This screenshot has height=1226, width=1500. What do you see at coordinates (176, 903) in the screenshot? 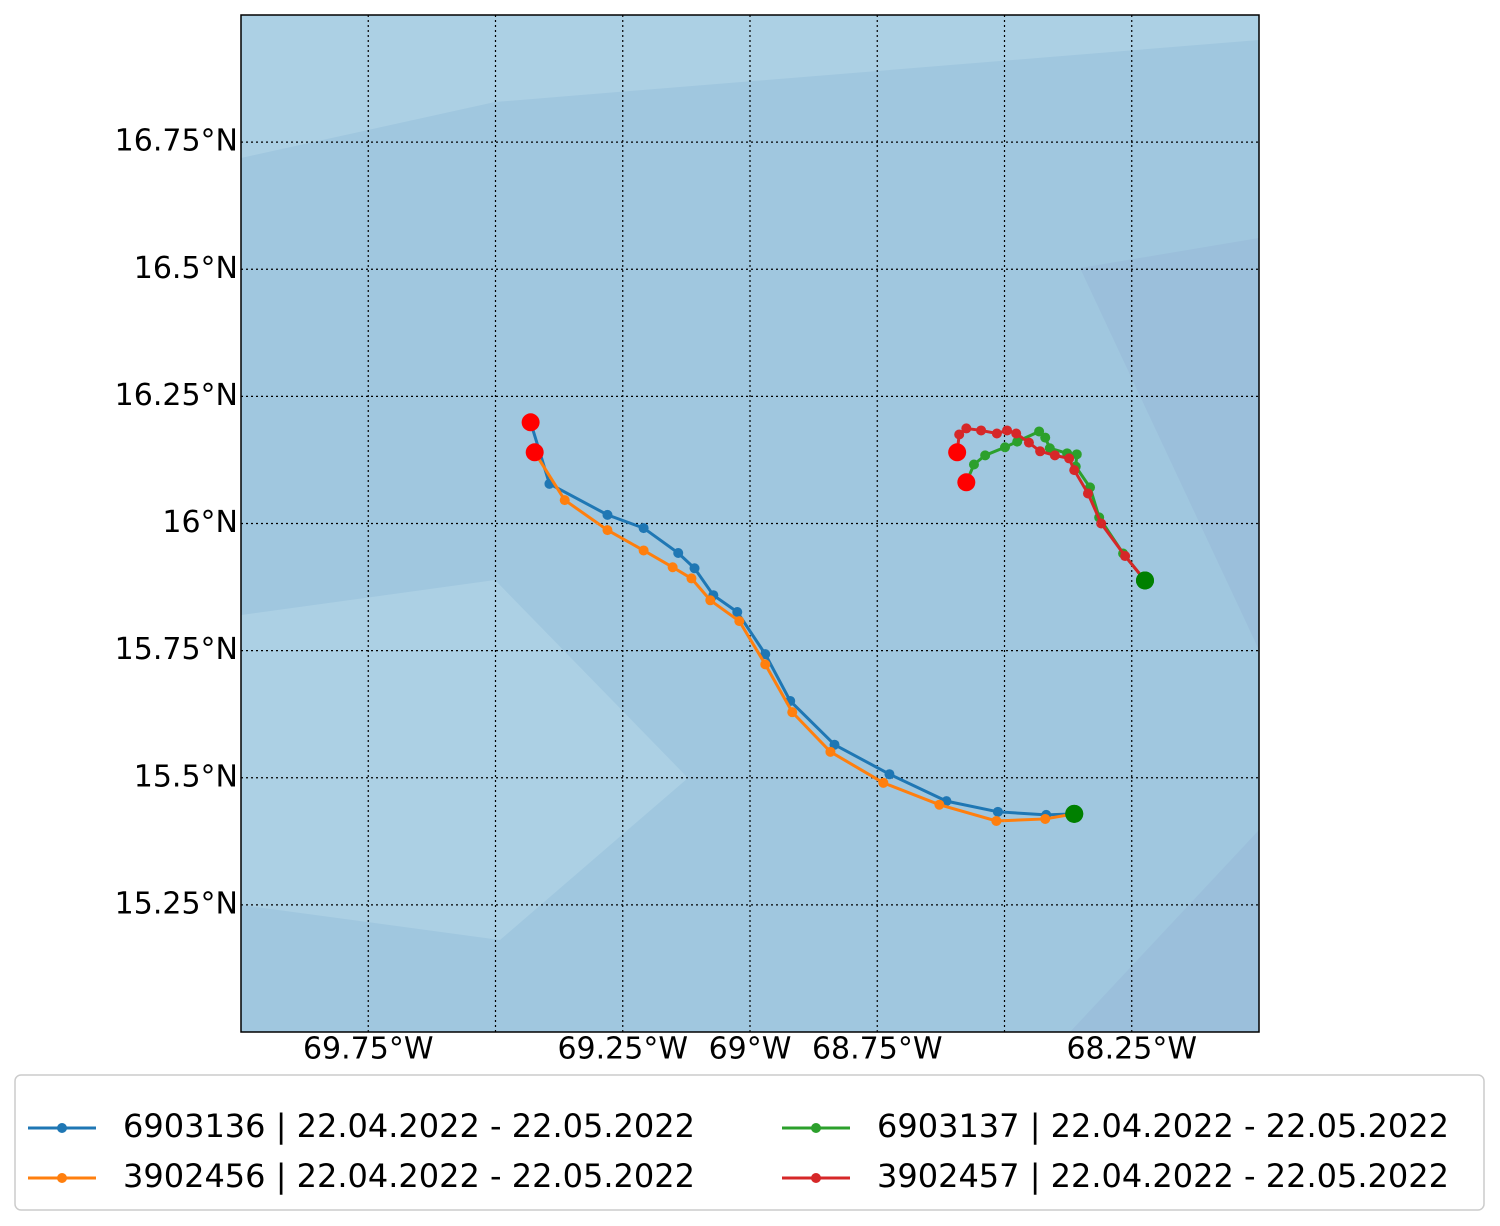
I see `y-tick-label: 15.25°N` at bounding box center [176, 903].